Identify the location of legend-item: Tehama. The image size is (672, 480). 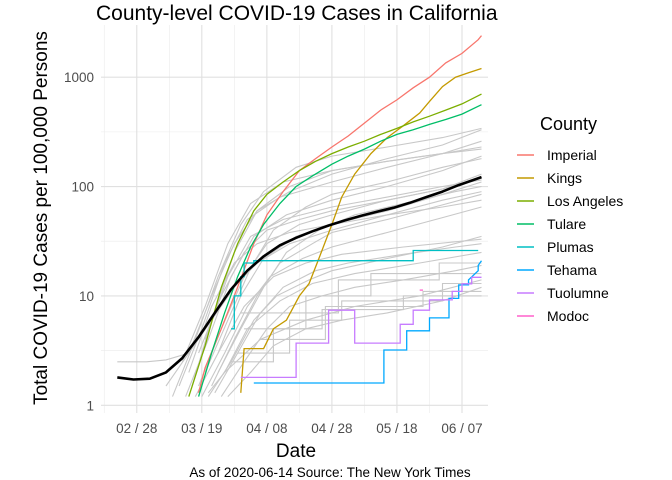
(557, 270).